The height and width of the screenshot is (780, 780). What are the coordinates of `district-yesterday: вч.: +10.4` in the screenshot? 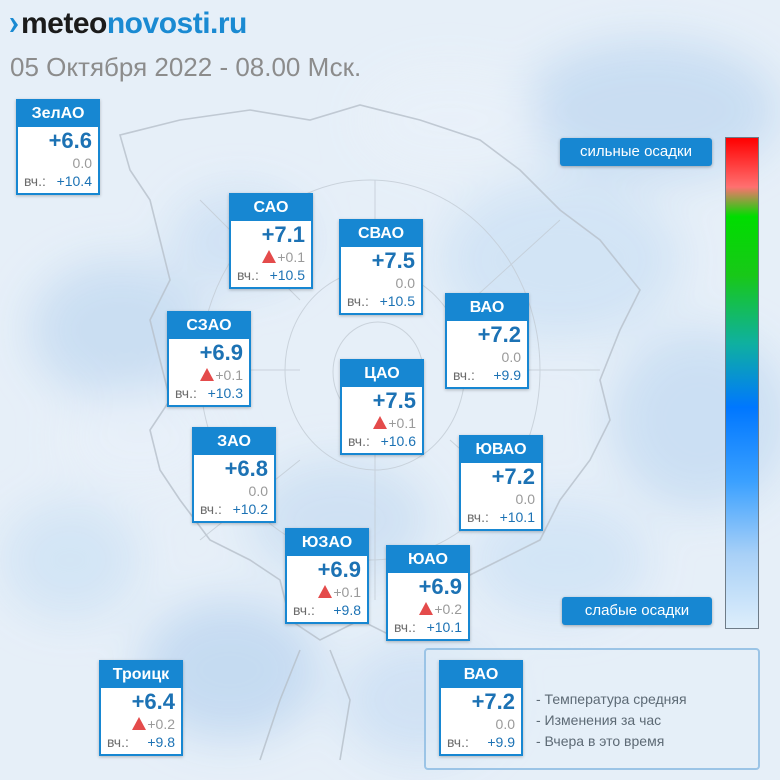 It's located at (58, 181).